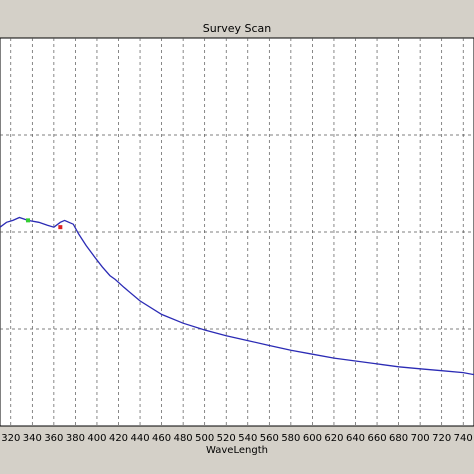 This screenshot has width=474, height=474. What do you see at coordinates (75, 438) in the screenshot?
I see `x-tick-label: 380` at bounding box center [75, 438].